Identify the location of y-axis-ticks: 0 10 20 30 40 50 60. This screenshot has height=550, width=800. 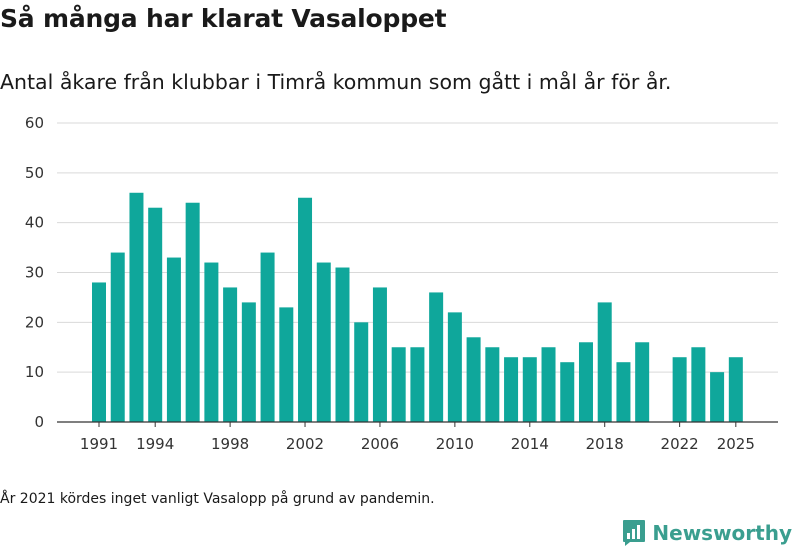
(34, 272).